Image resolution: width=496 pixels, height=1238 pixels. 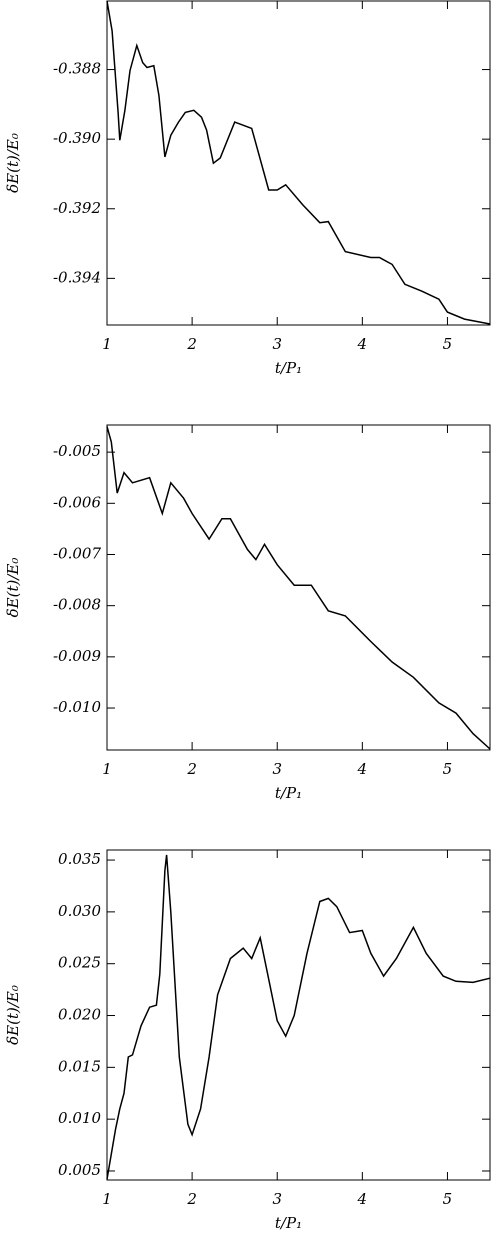 What do you see at coordinates (79, 1015) in the screenshot?
I see `y-tick-label: 0.020` at bounding box center [79, 1015].